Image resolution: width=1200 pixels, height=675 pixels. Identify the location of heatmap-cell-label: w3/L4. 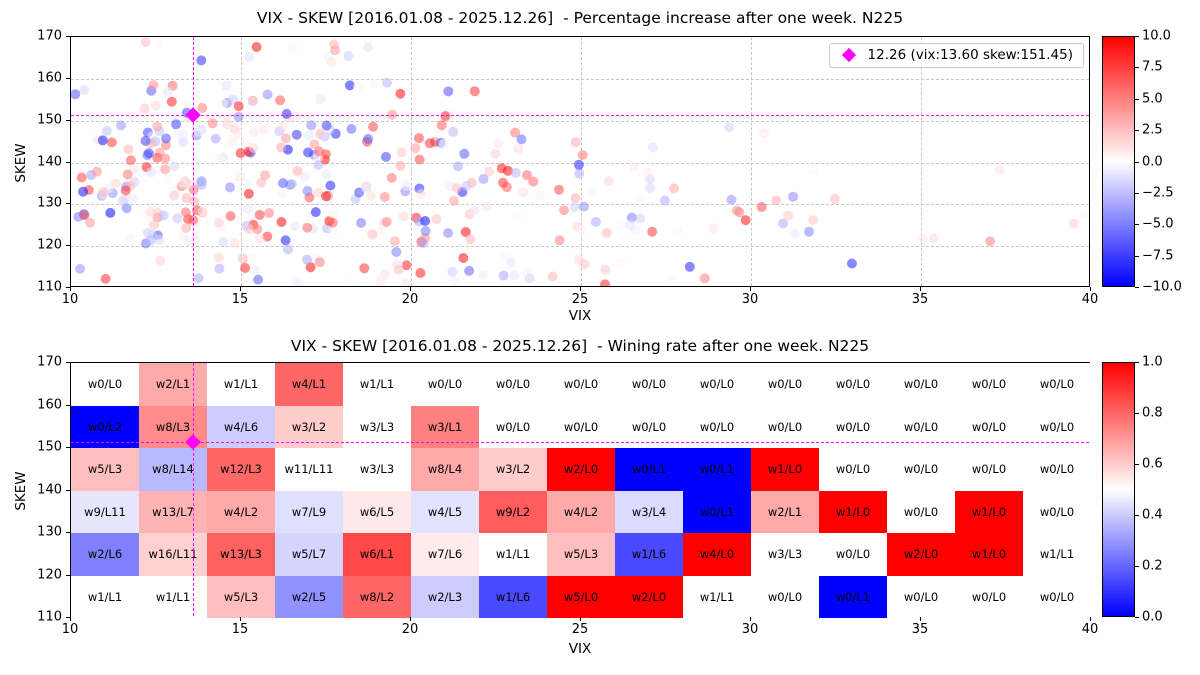
(649, 511).